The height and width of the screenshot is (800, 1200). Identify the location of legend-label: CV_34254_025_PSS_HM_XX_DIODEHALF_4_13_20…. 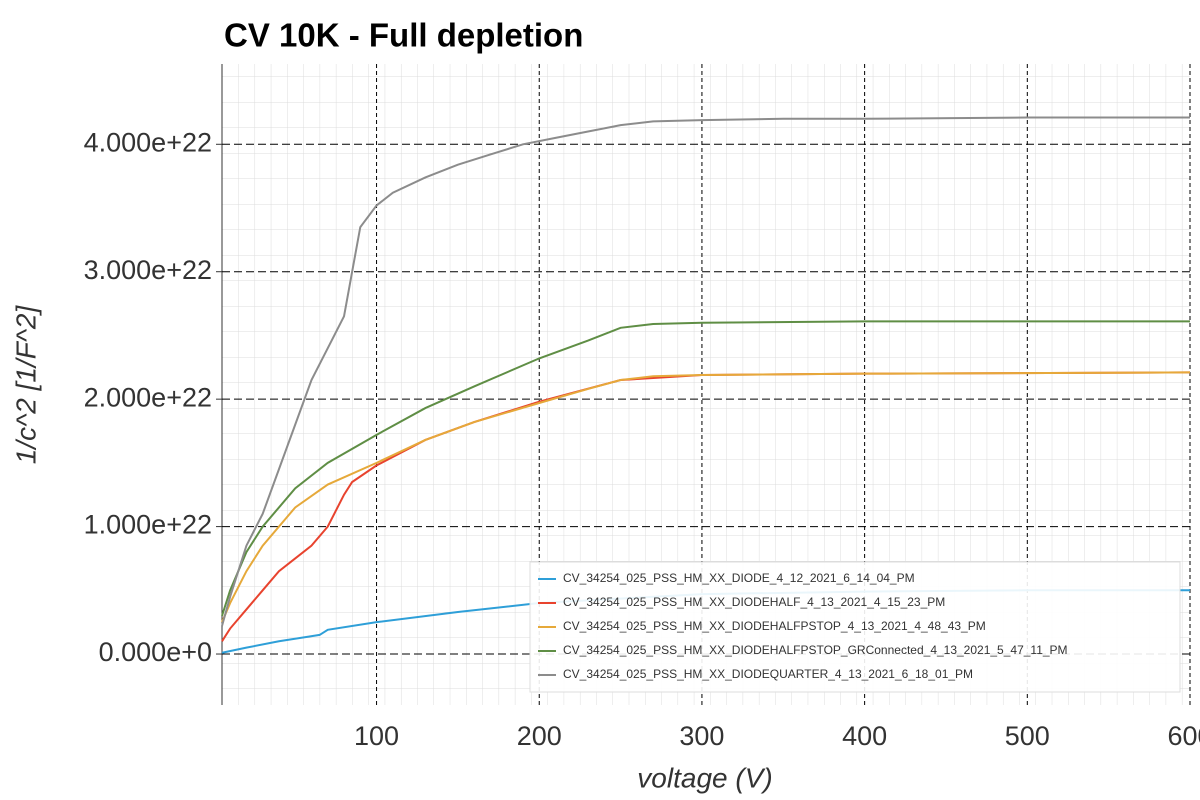
(754, 602).